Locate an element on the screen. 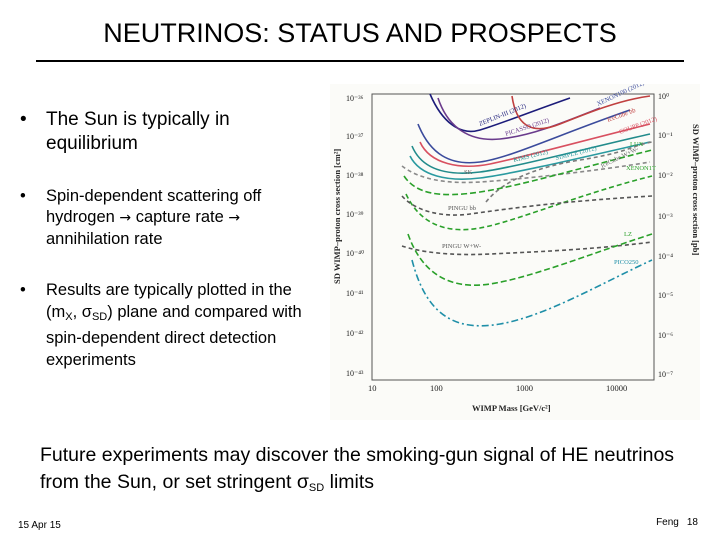 The image size is (720, 540). title-rule is located at coordinates (360, 61).